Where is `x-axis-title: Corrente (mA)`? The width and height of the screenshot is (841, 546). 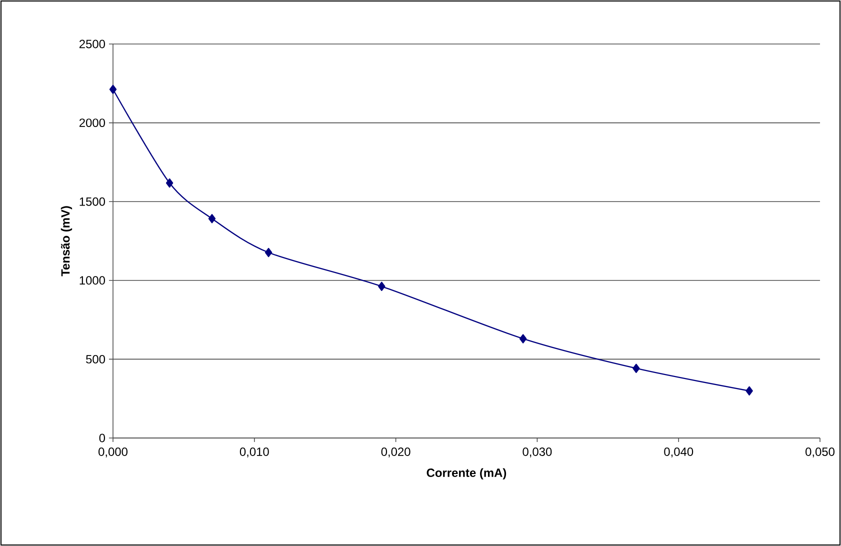
x-axis-title: Corrente (mA) is located at coordinates (466, 474).